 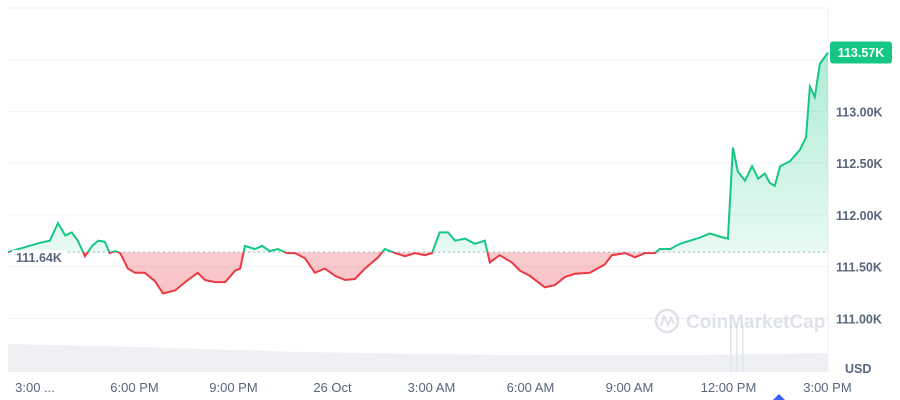 What do you see at coordinates (630, 387) in the screenshot?
I see `x-tick-label: 9:00 AM` at bounding box center [630, 387].